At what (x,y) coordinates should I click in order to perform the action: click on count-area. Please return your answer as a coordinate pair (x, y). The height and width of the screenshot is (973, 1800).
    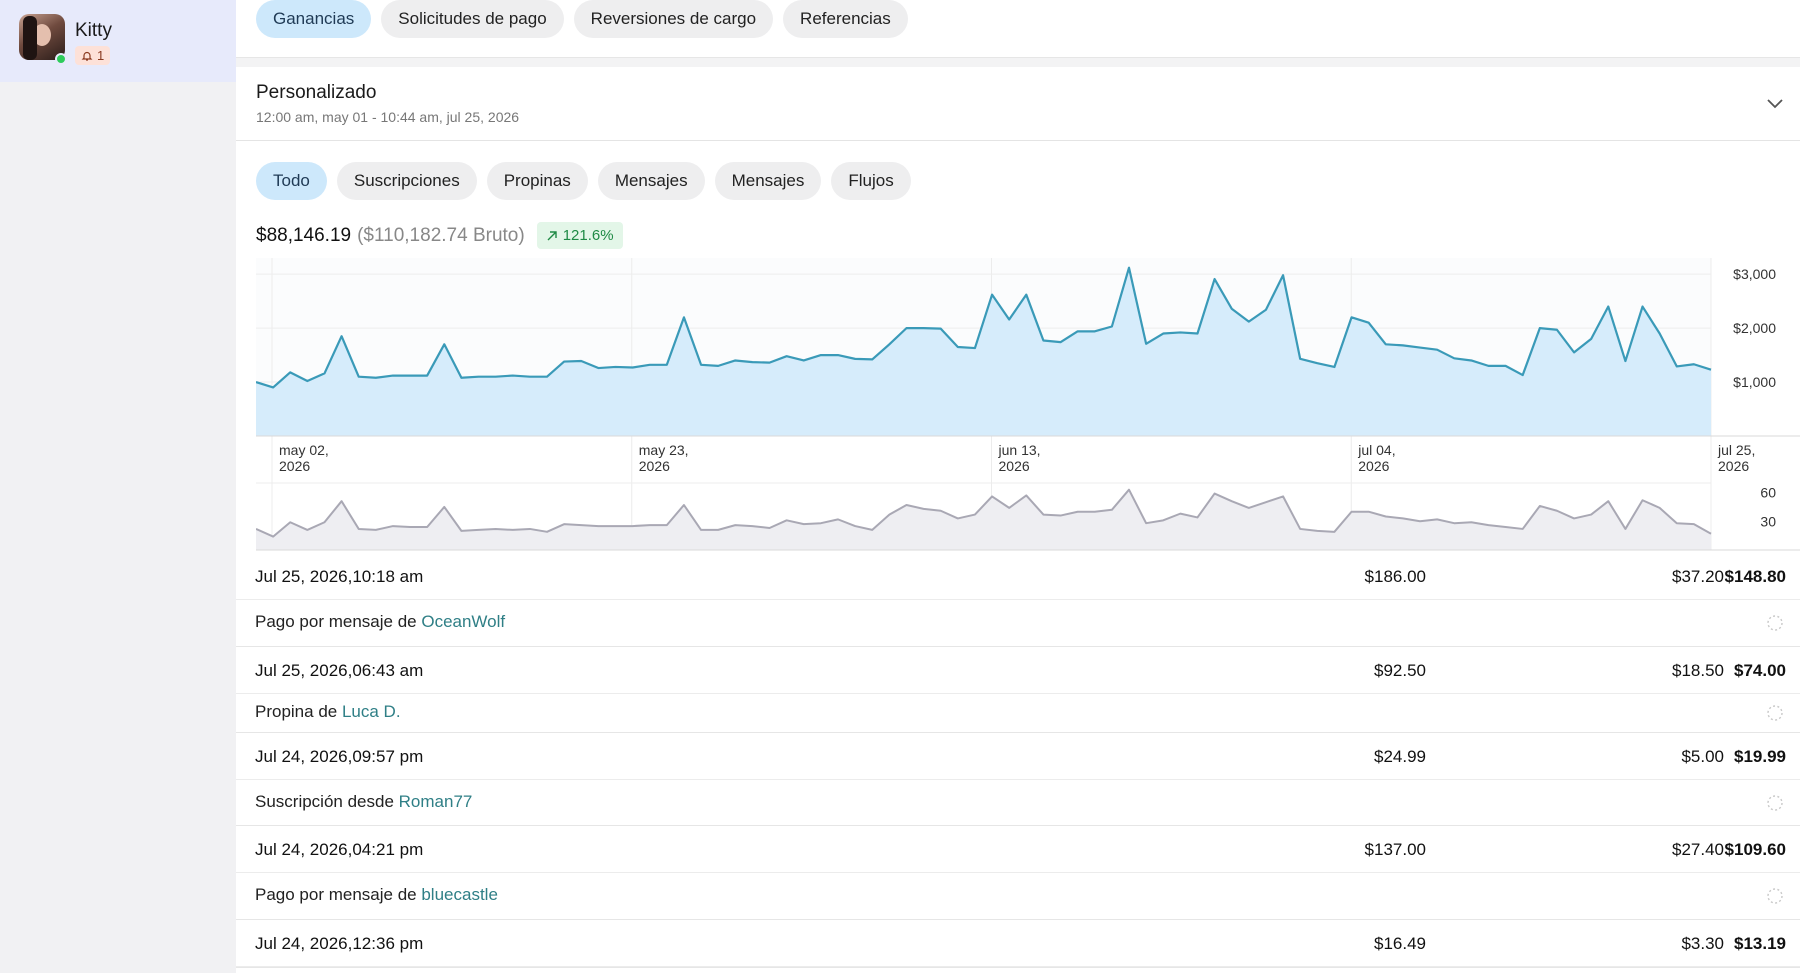
    Looking at the image, I should click on (983, 519).